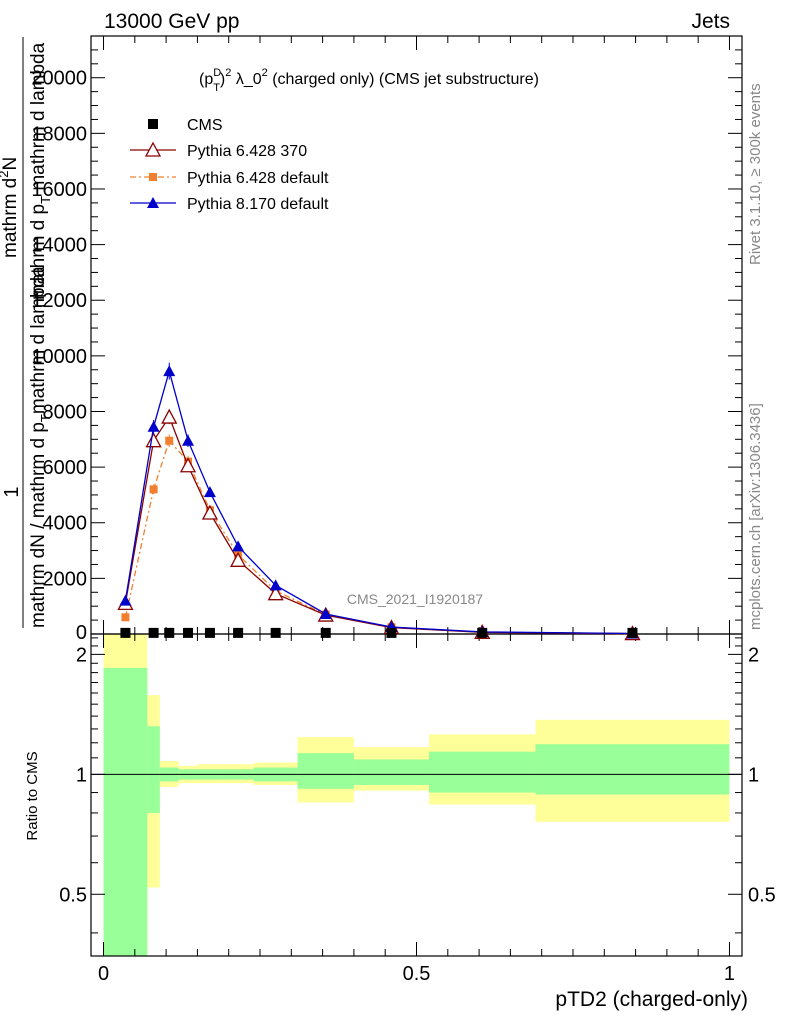  What do you see at coordinates (40, 447) in the screenshot?
I see `y-label-denominator: mathrm dN / mathrm d pTmathrm d lambda` at bounding box center [40, 447].